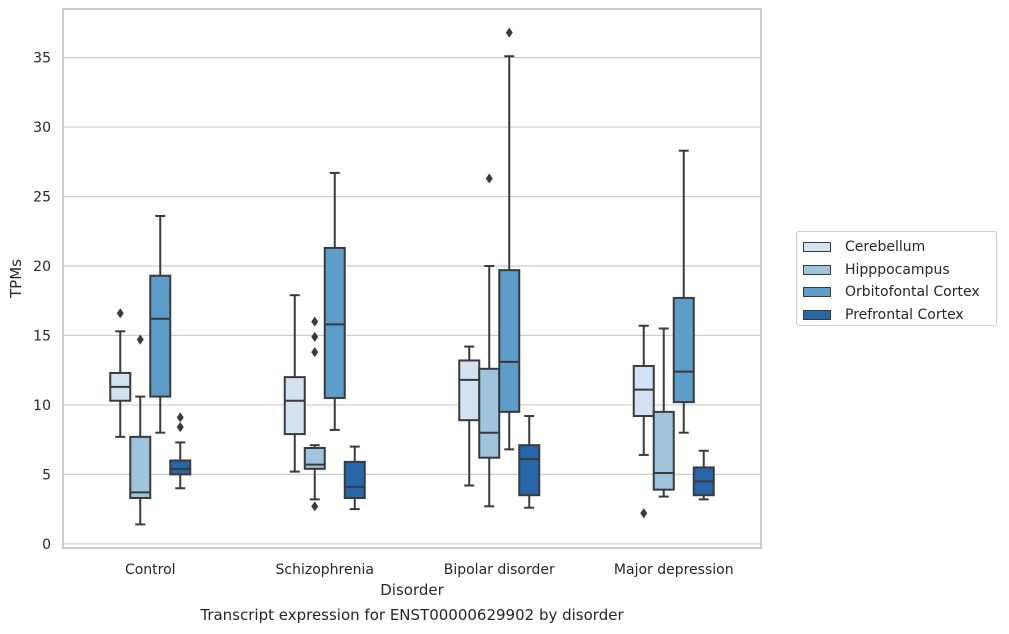 This screenshot has width=1009, height=634. Describe the element at coordinates (42, 128) in the screenshot. I see `y-tick-label: 30` at that location.